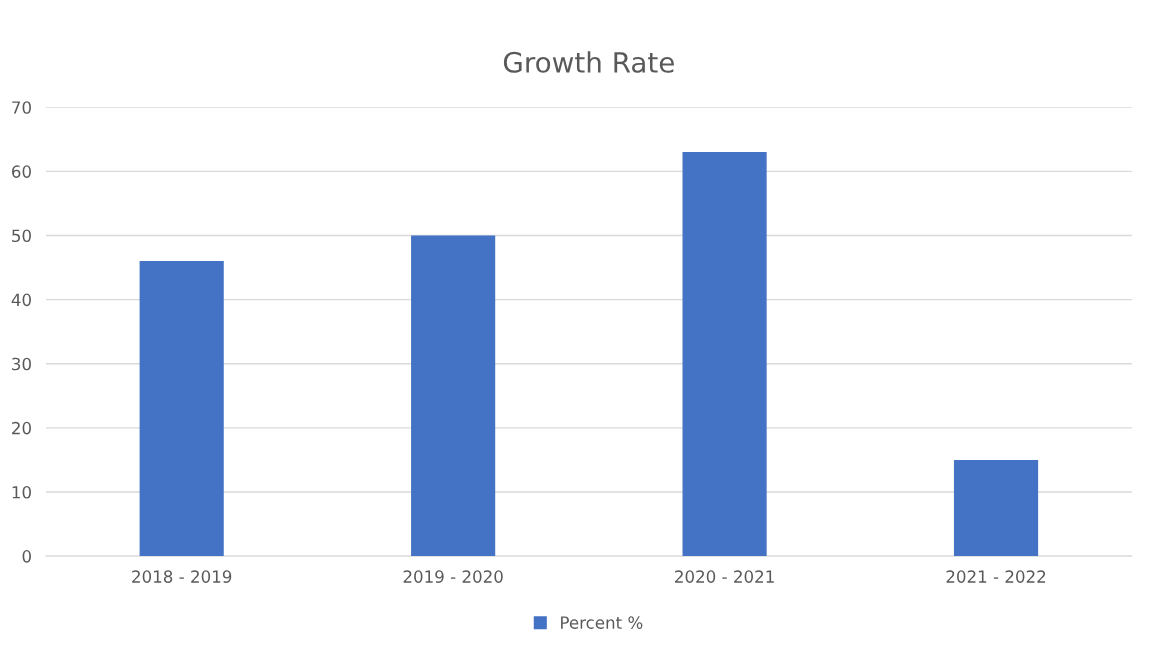 The height and width of the screenshot is (670, 1149). Describe the element at coordinates (21, 492) in the screenshot. I see `y-tick-label: 10` at that location.